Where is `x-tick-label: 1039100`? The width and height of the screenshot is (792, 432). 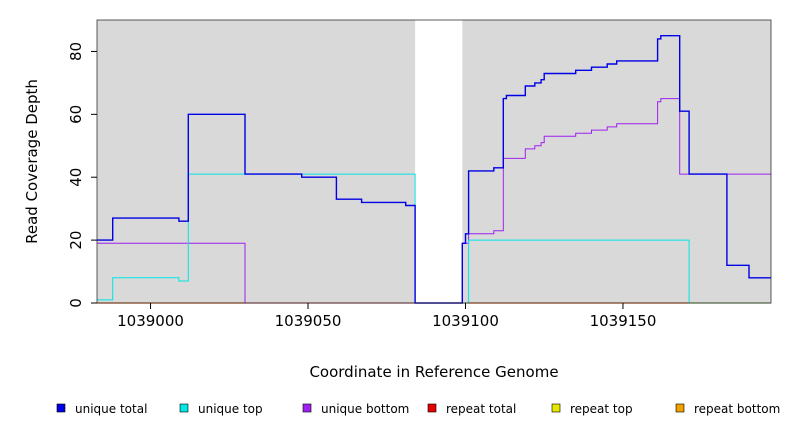 x-tick-label: 1039100 is located at coordinates (465, 321).